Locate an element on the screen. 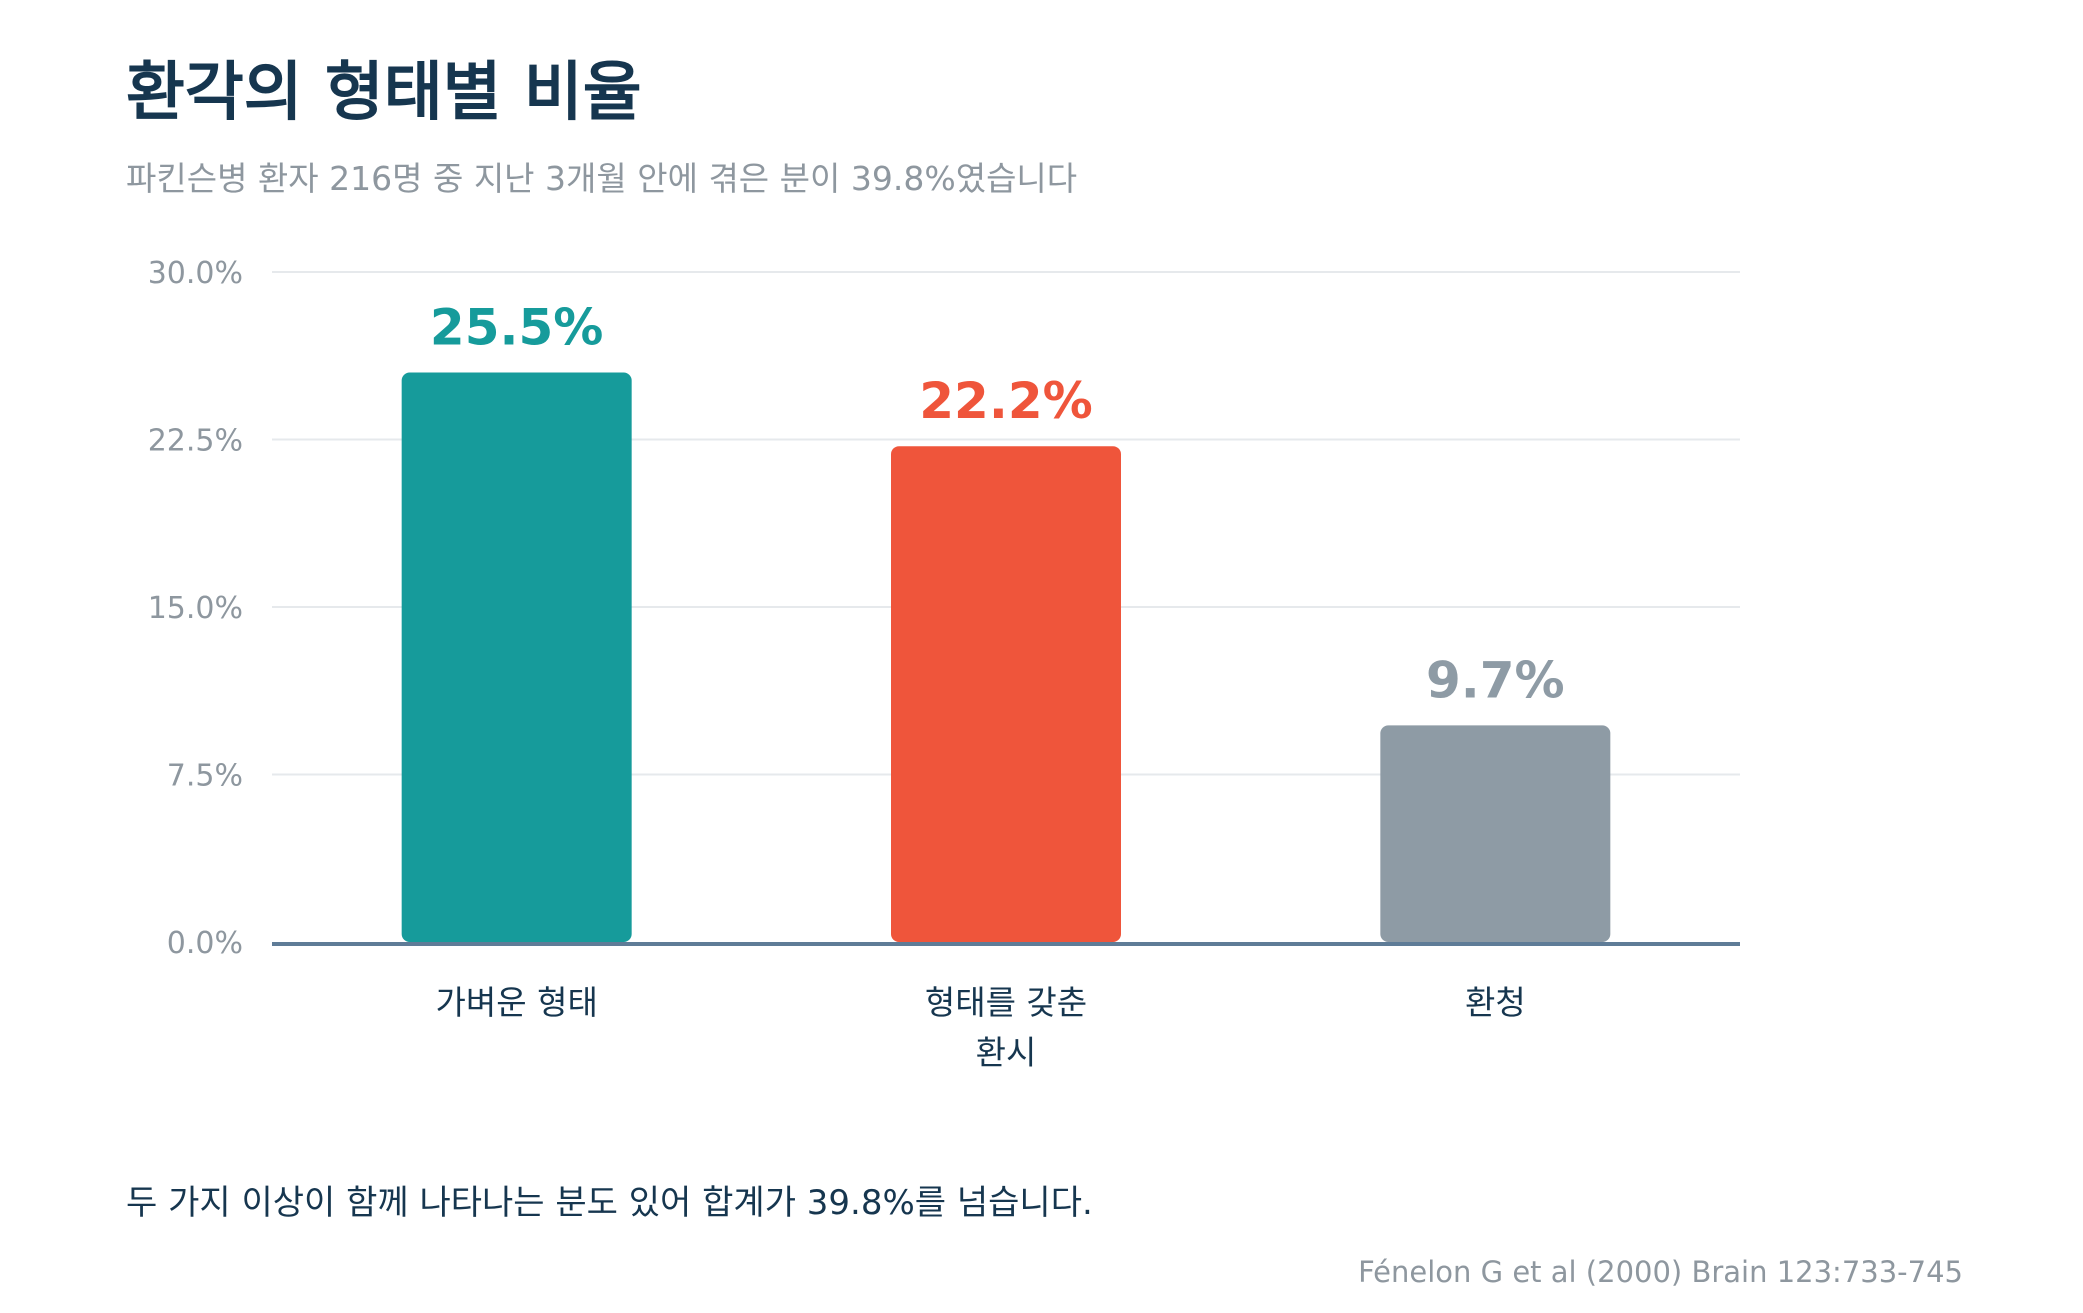  y-tick-label: 22.5% is located at coordinates (195, 441).